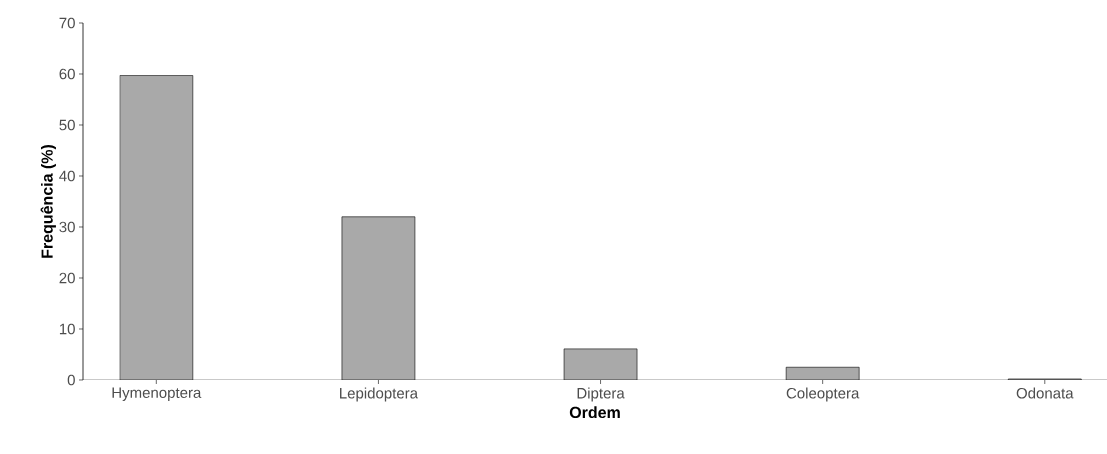  Describe the element at coordinates (823, 394) in the screenshot. I see `x-tick-label: Coleoptera` at that location.